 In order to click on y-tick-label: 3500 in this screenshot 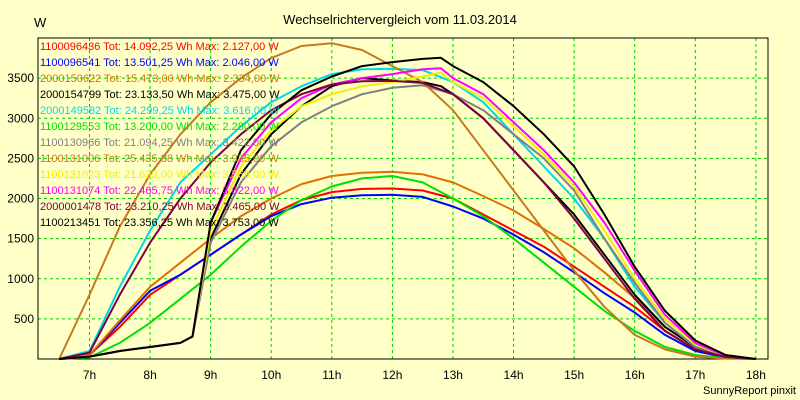, I will do `click(20, 78)`.